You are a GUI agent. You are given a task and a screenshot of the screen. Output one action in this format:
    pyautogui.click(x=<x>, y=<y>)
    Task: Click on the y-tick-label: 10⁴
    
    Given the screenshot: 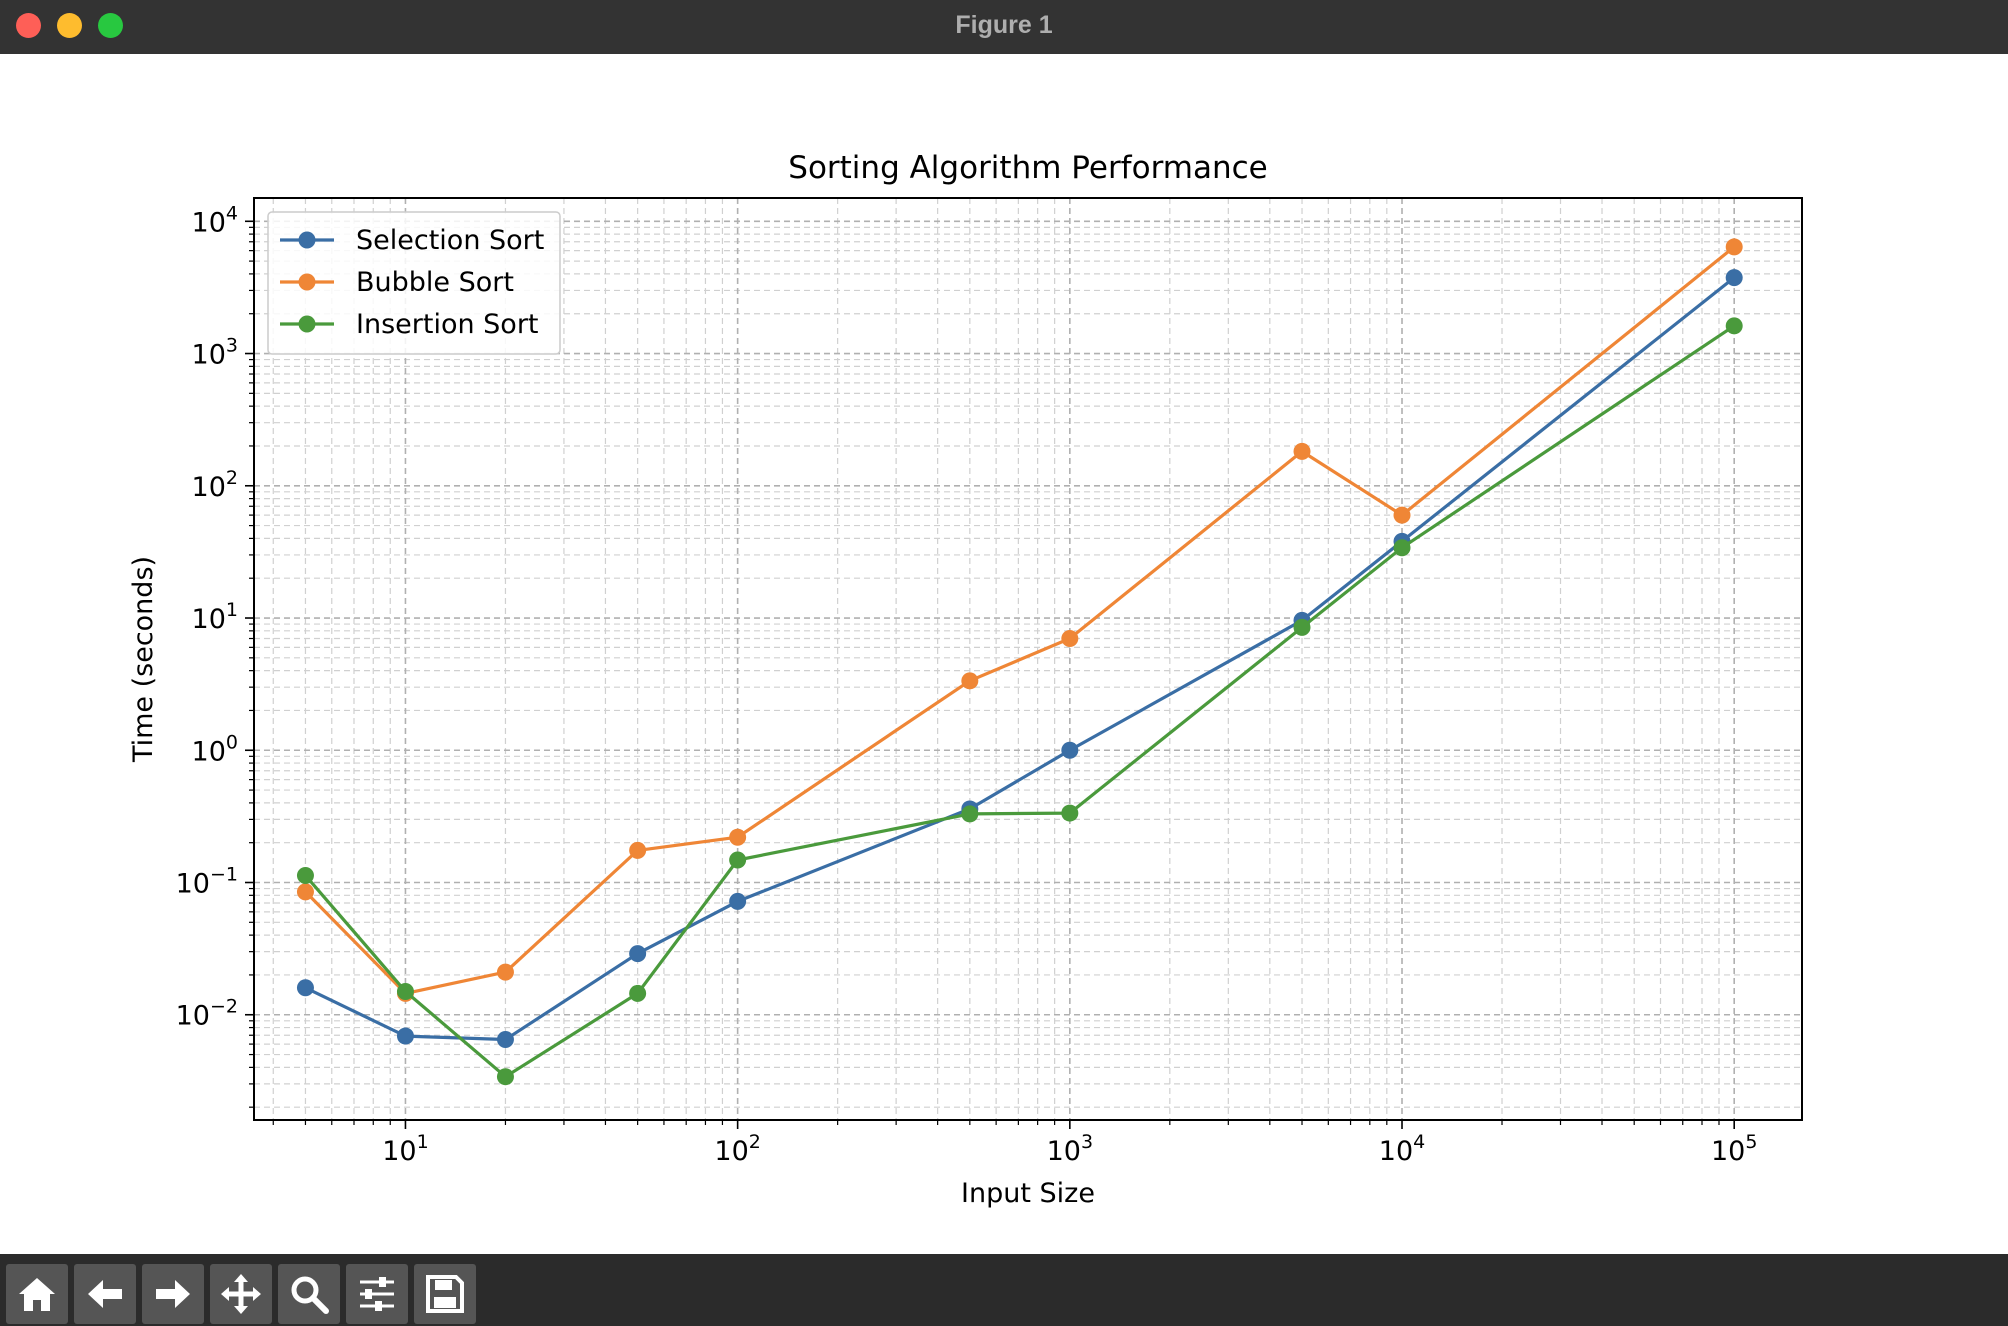 What is the action you would take?
    pyautogui.click(x=215, y=220)
    